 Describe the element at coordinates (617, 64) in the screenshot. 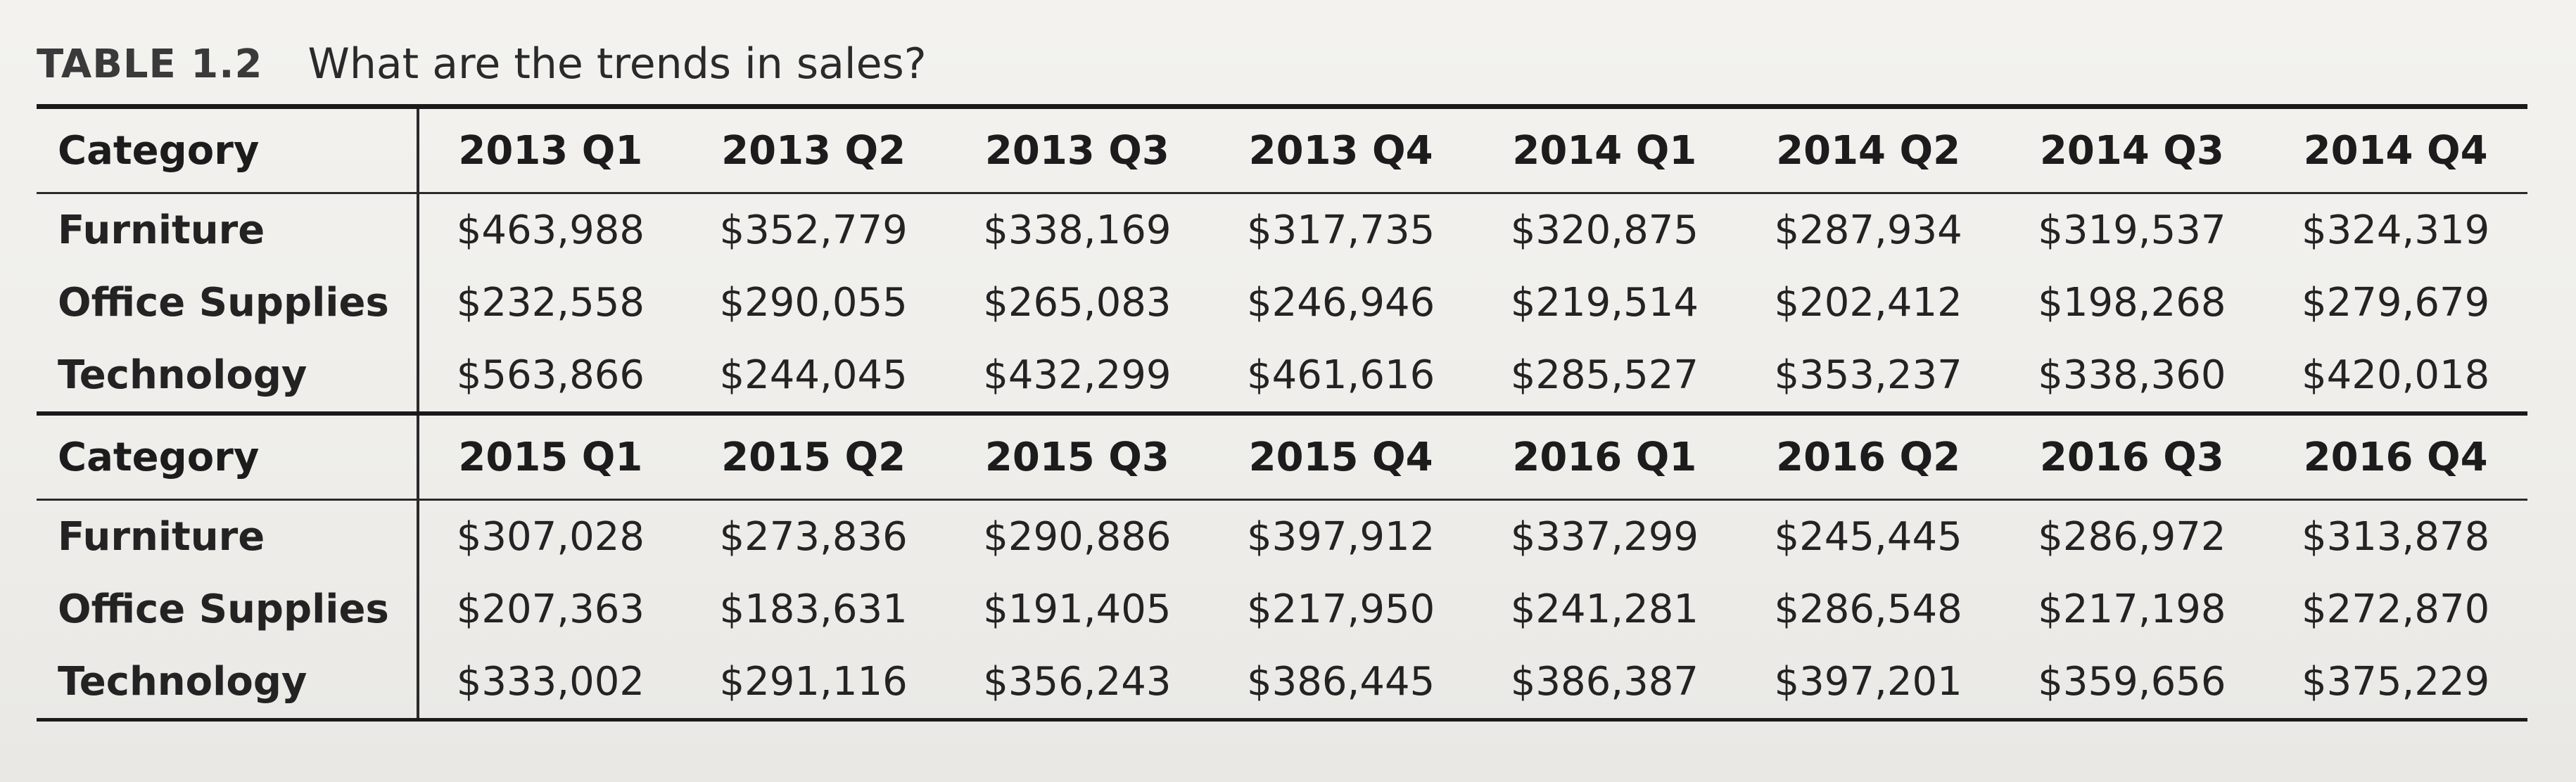

I see `table-title: What are the trends in sales?` at that location.